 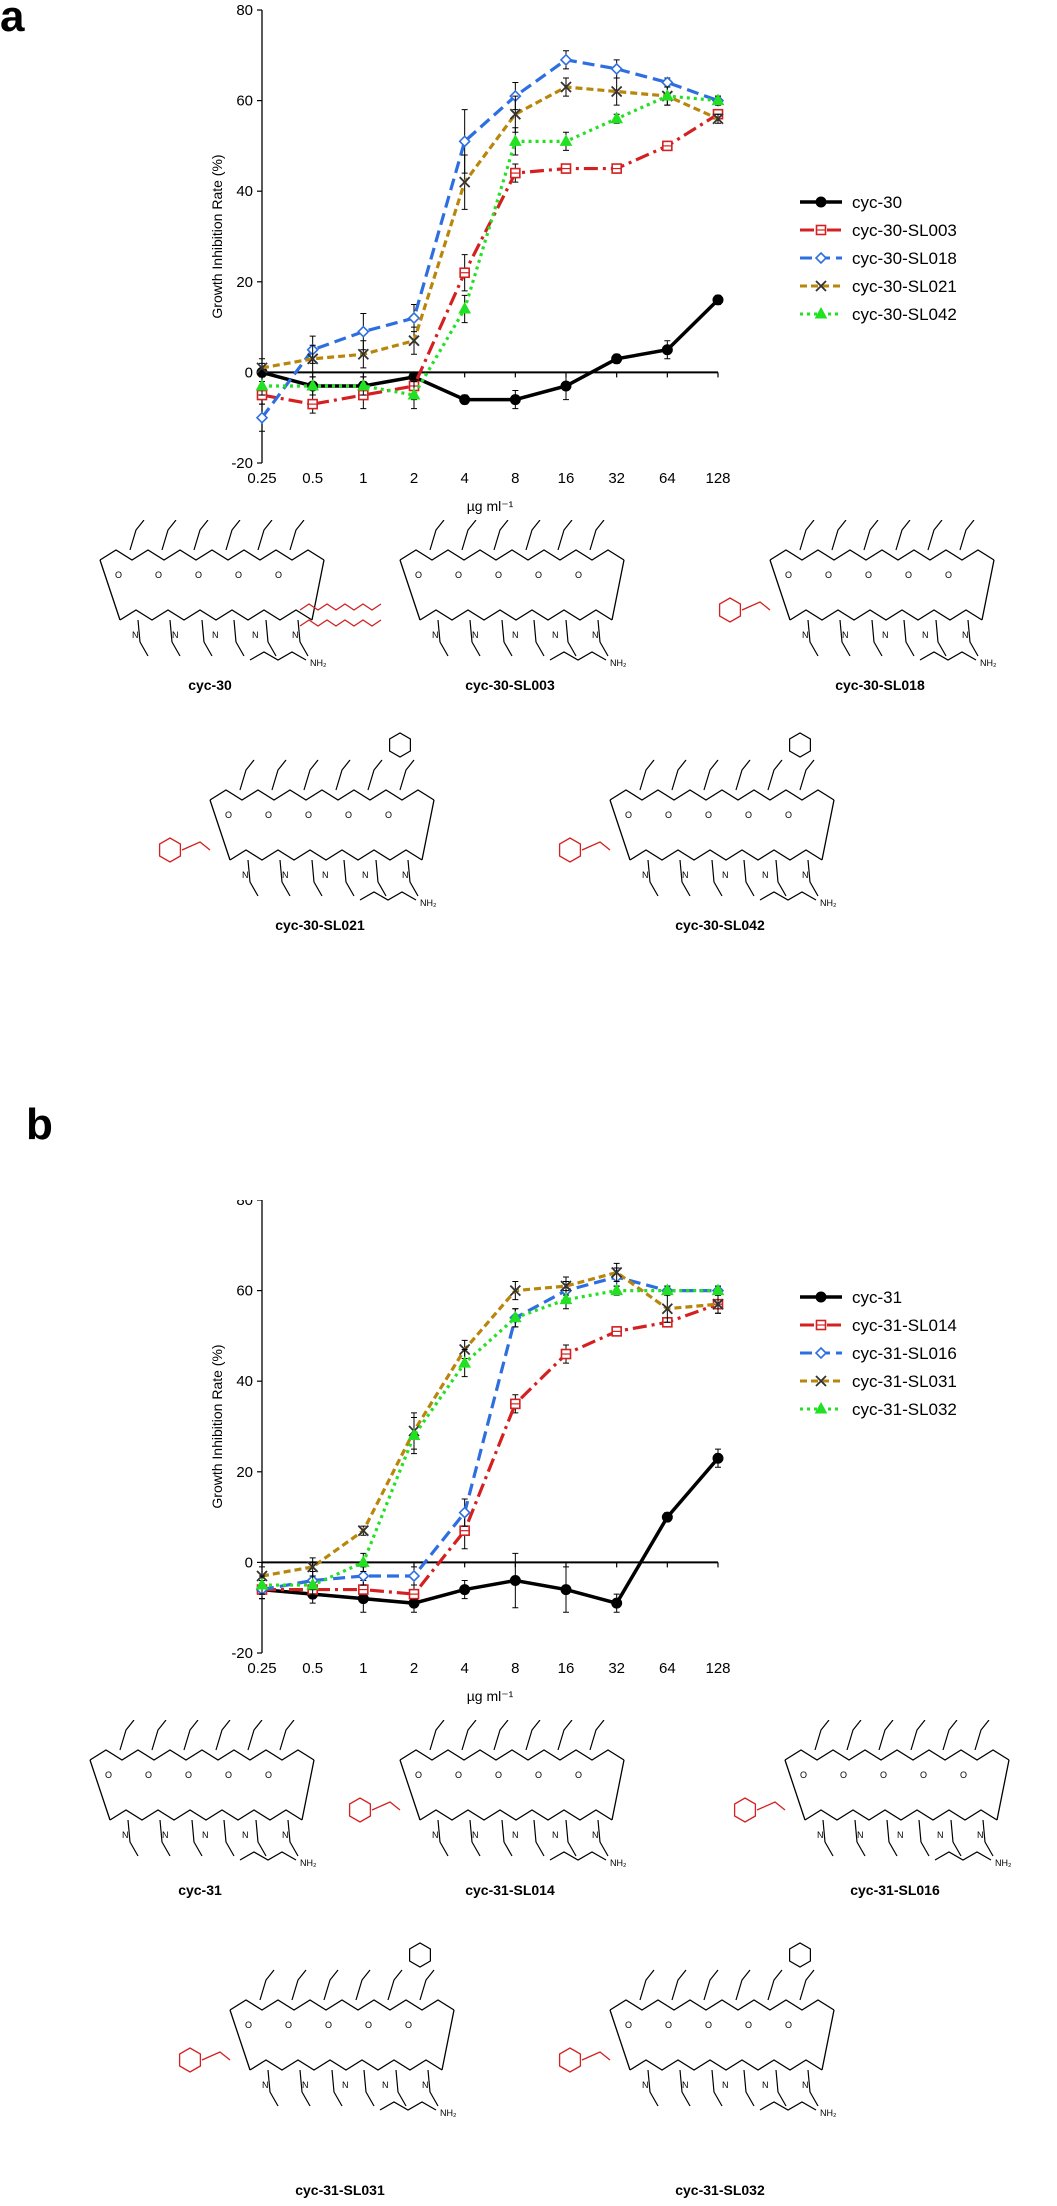 What do you see at coordinates (904, 1409) in the screenshot?
I see `legend-label: cyc-31-SL032` at bounding box center [904, 1409].